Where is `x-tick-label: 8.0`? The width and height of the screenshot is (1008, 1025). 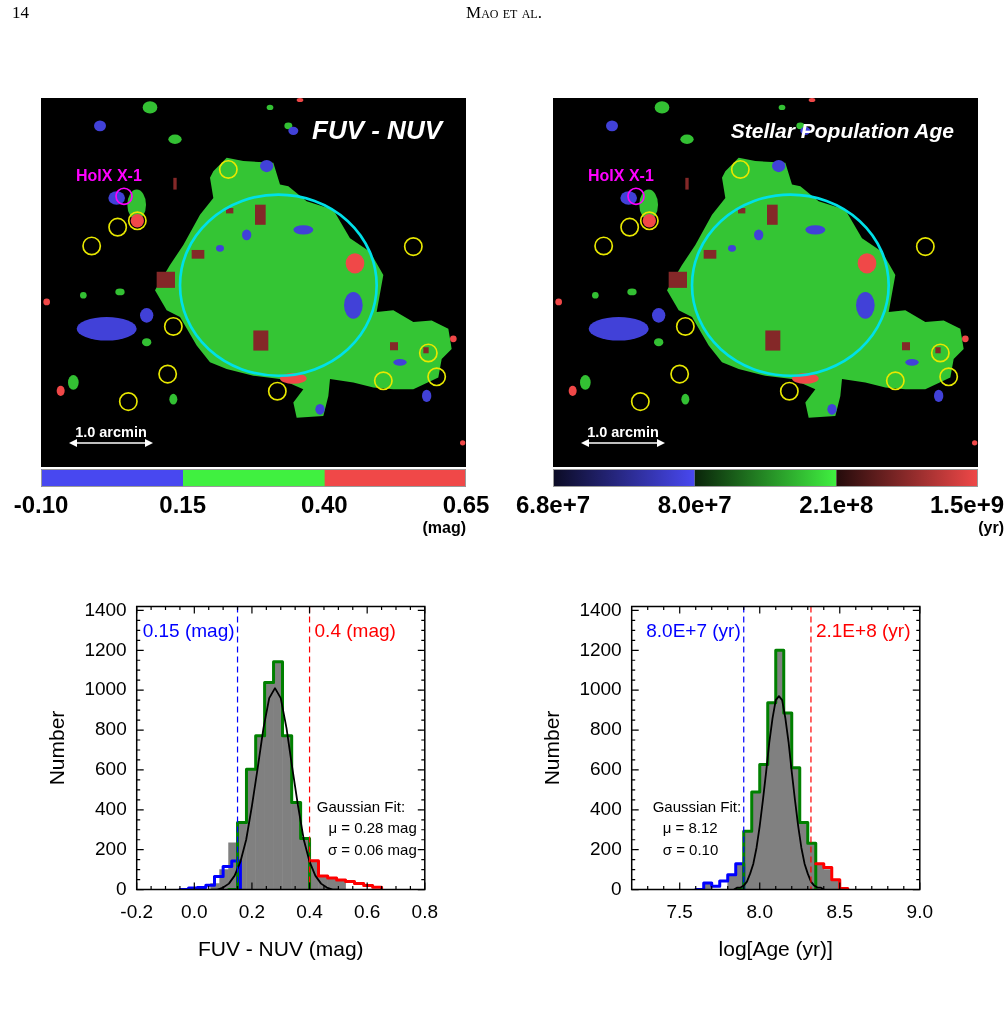
x-tick-label: 8.0 is located at coordinates (759, 912).